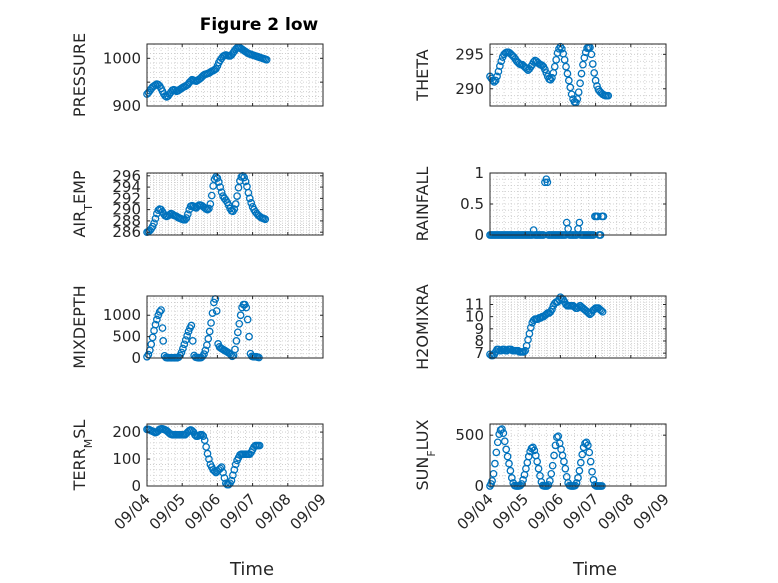 The width and height of the screenshot is (778, 583). Describe the element at coordinates (122, 315) in the screenshot. I see `y-tick-label: 1000` at that location.